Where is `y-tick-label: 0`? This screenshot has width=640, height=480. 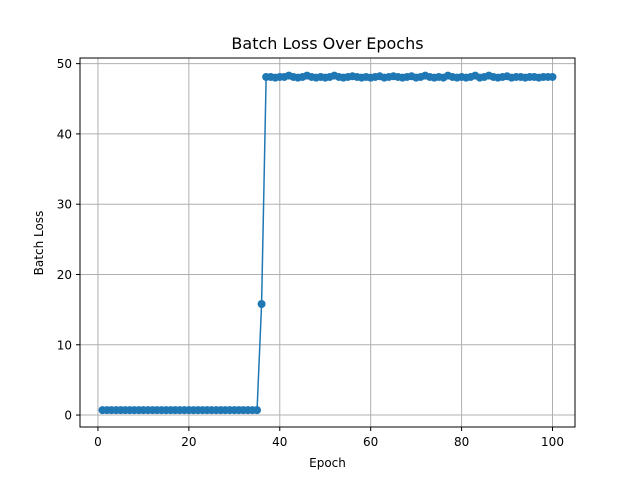
y-tick-label: 0 is located at coordinates (68, 416).